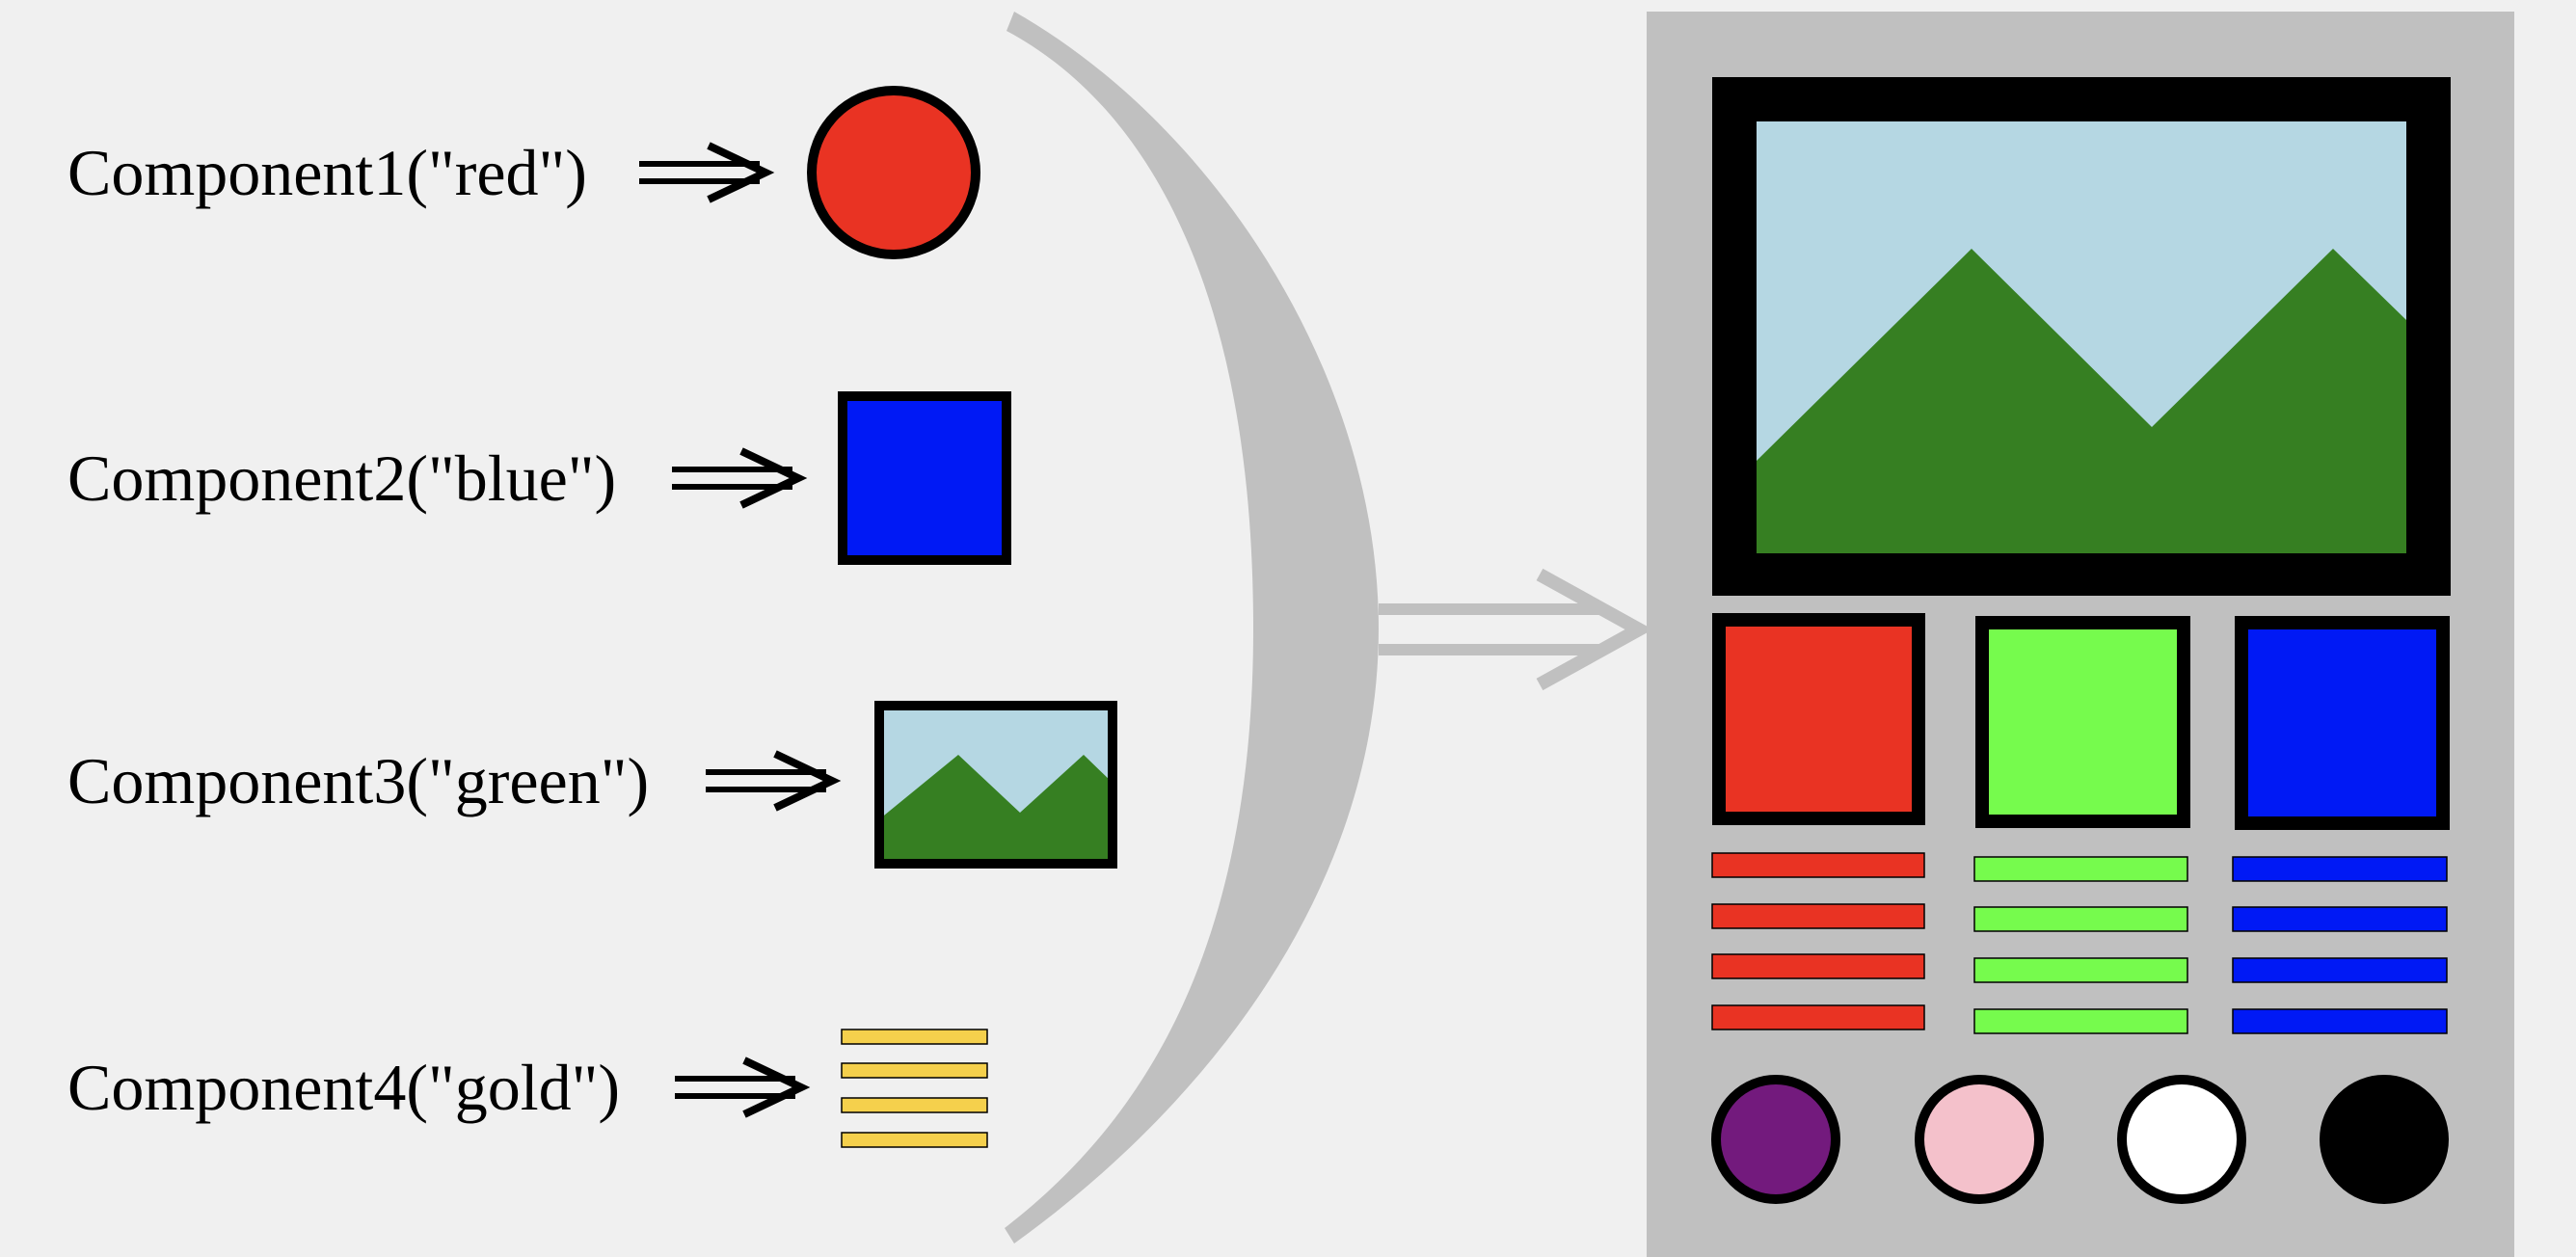  Describe the element at coordinates (925, 478) in the screenshot. I see `blue-square-component` at that location.